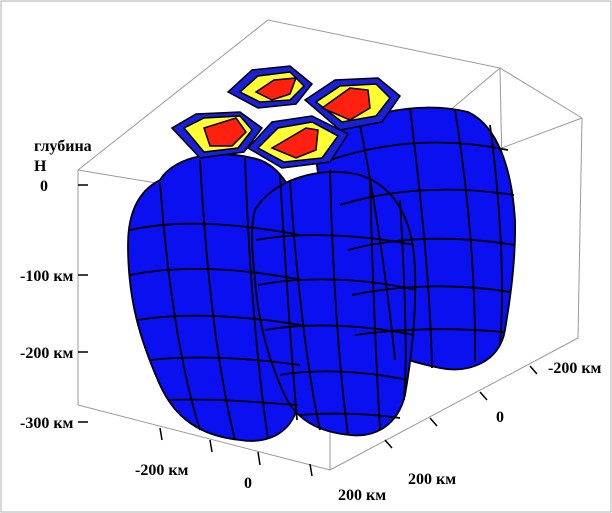 The width and height of the screenshot is (612, 513). I want to click on z-tick-0: 0, so click(44, 186).